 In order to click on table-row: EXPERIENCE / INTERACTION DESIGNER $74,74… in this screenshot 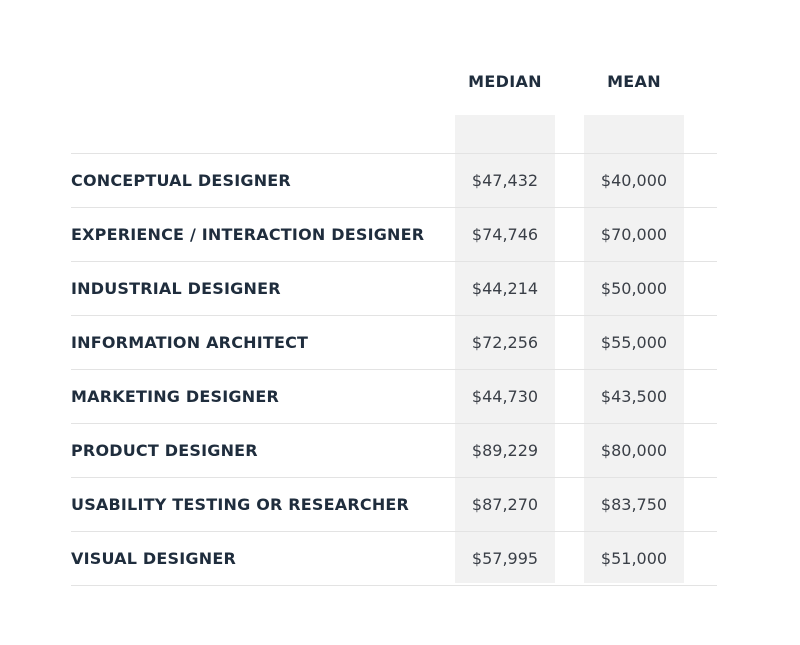, I will do `click(394, 234)`.